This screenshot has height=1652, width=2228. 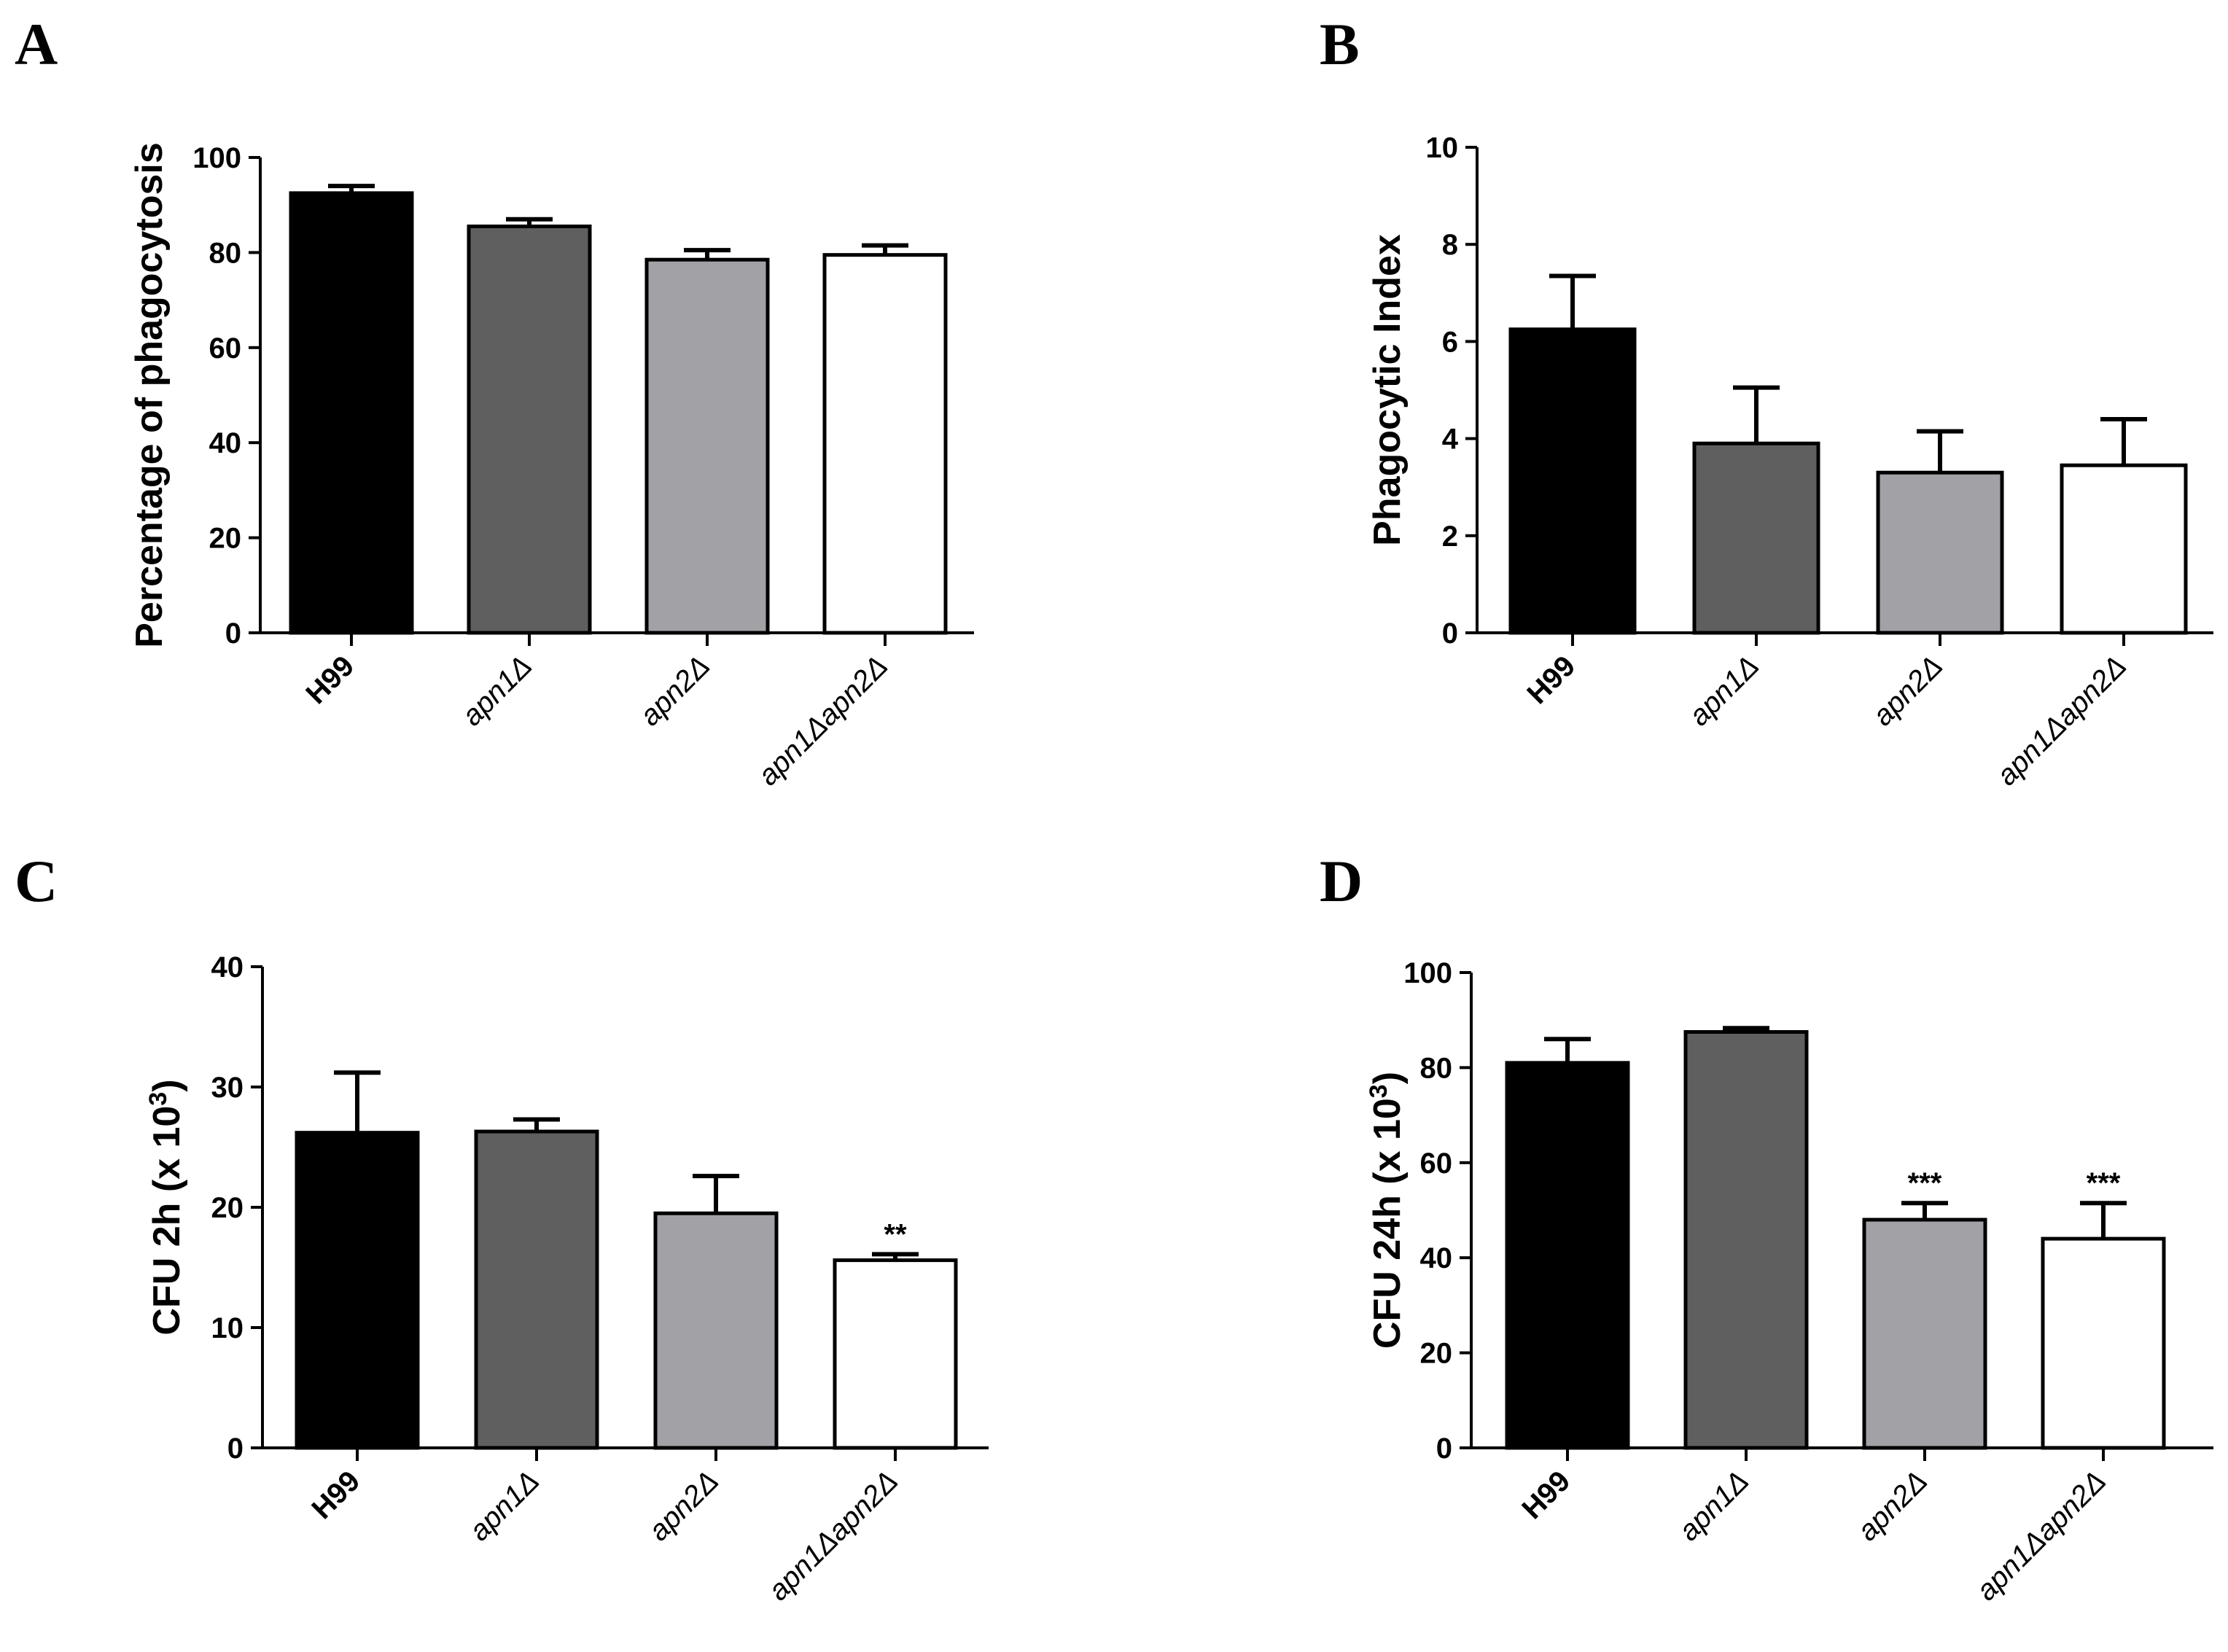 What do you see at coordinates (36, 44) in the screenshot?
I see `panel-letter-a: A` at bounding box center [36, 44].